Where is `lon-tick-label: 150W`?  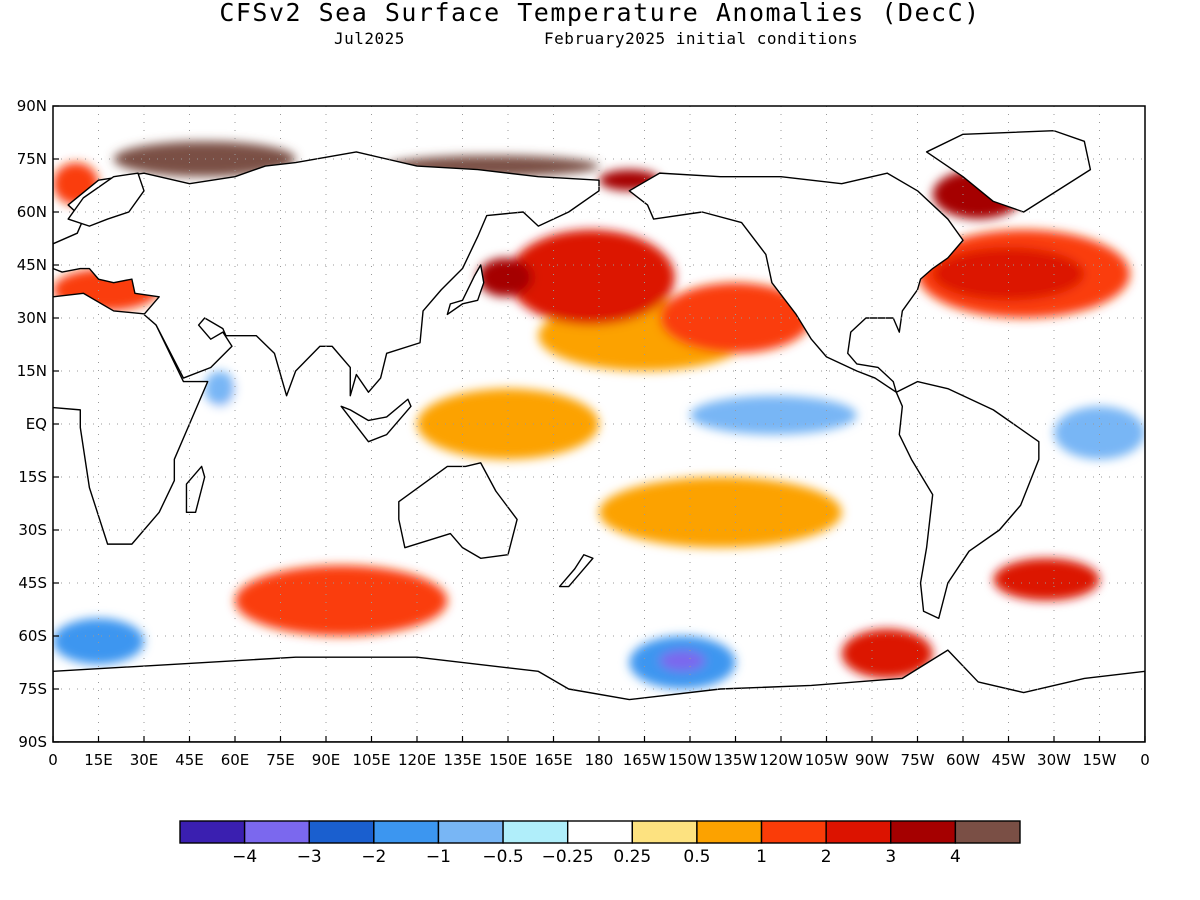 lon-tick-label: 150W is located at coordinates (690, 760).